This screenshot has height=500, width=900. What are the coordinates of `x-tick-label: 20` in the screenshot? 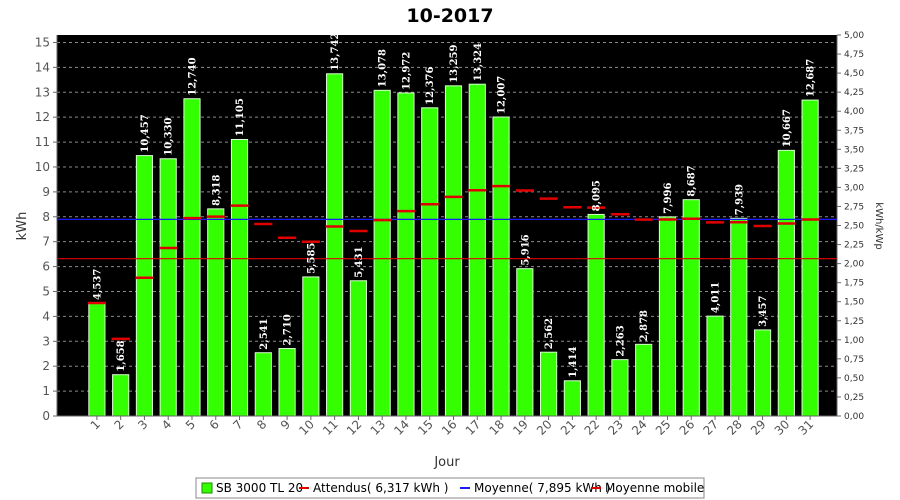 It's located at (544, 427).